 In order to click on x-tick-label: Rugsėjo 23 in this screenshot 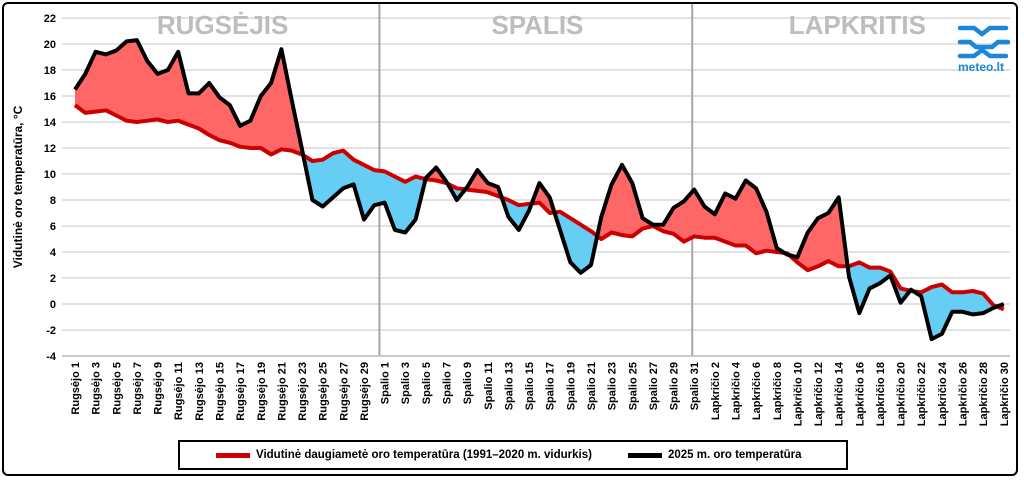, I will do `click(303, 391)`.